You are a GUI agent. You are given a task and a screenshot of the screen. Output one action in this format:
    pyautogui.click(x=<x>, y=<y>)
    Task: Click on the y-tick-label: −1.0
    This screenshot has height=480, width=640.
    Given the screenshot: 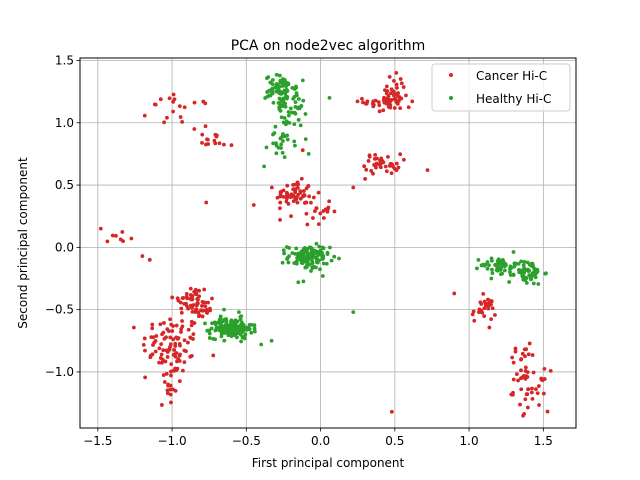 What is the action you would take?
    pyautogui.click(x=59, y=372)
    